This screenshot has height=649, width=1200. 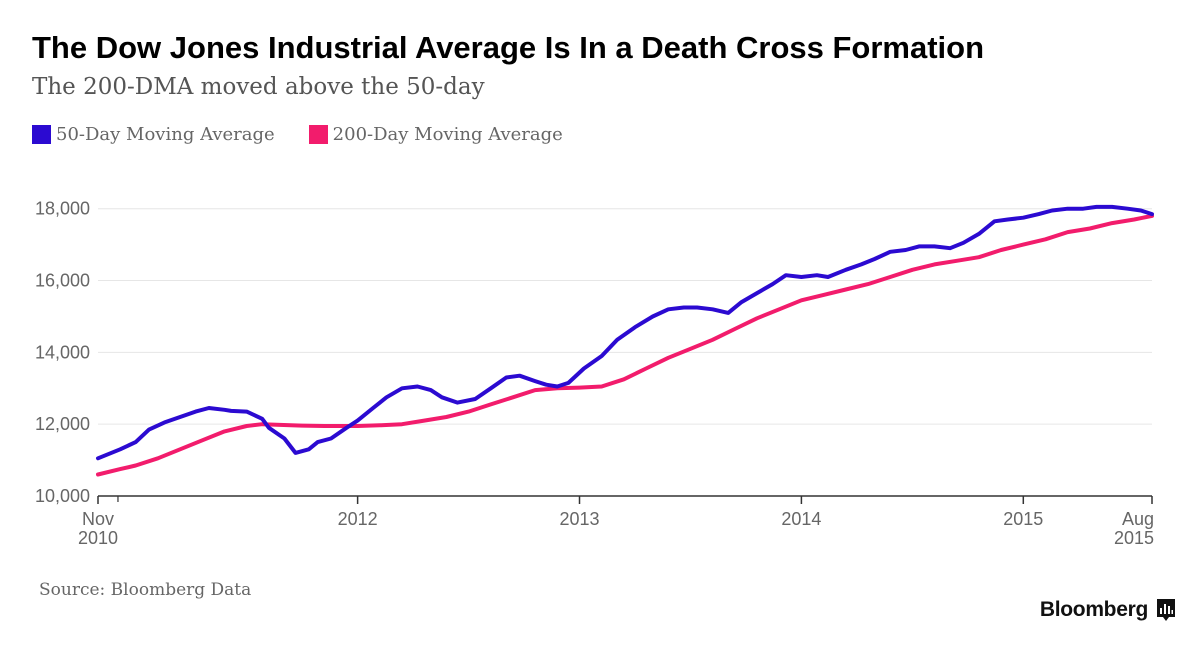 I want to click on legend-swatch-50-day, so click(x=41, y=134).